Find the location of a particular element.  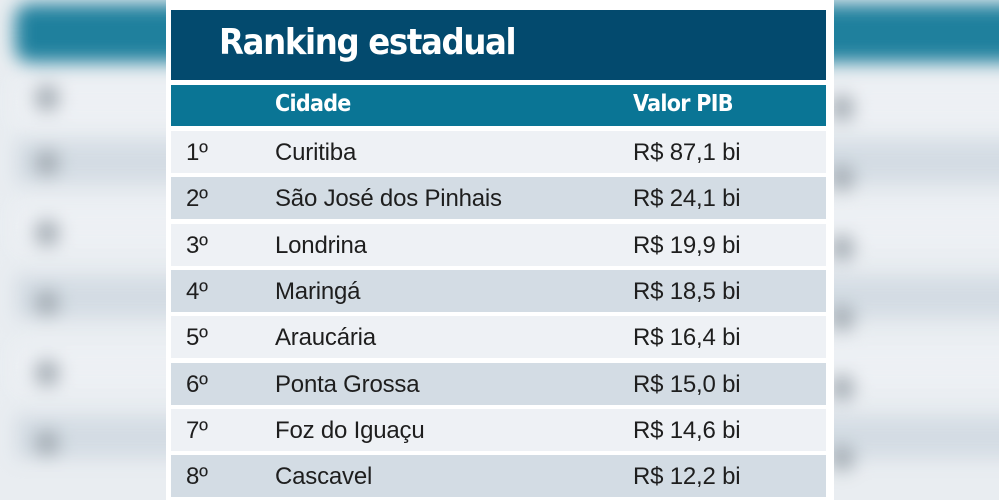

city-cell: São José dos Pinhais is located at coordinates (388, 199).